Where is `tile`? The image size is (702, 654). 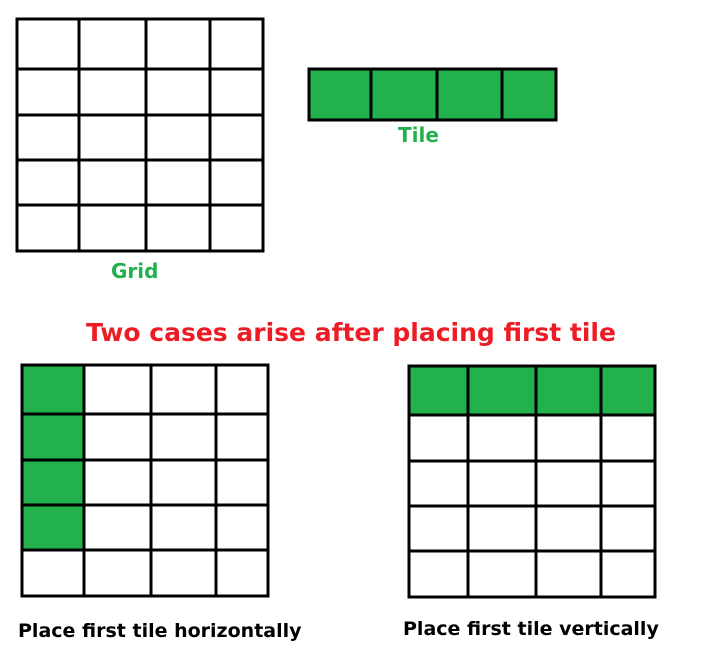 tile is located at coordinates (432, 94).